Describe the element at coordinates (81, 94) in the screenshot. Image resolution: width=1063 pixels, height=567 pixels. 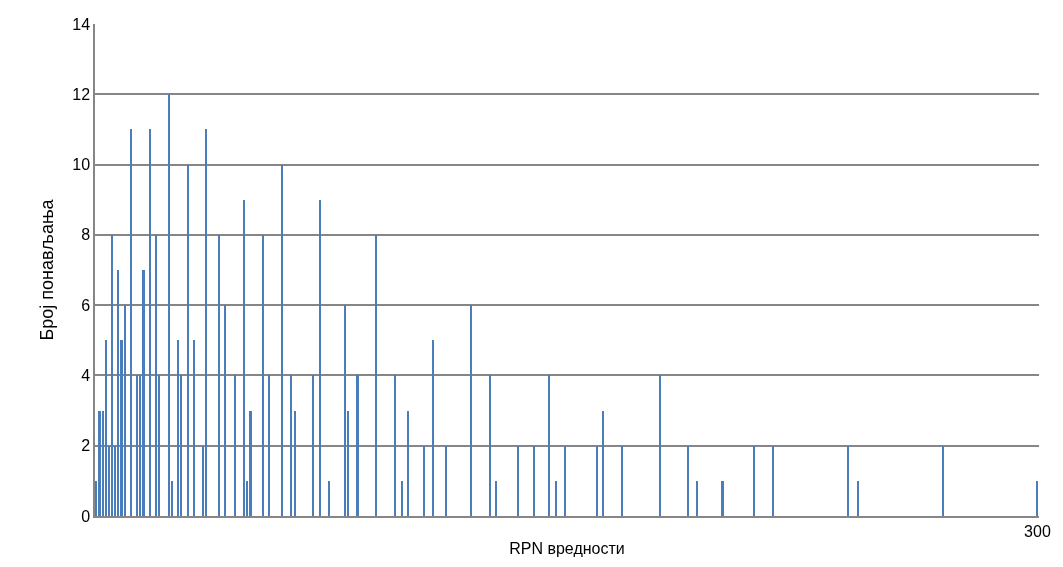
I see `y-tick-label: 12` at that location.